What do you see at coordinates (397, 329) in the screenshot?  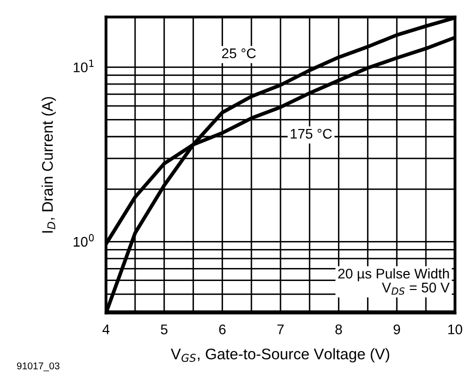 I see `x-tick-label: 9` at bounding box center [397, 329].